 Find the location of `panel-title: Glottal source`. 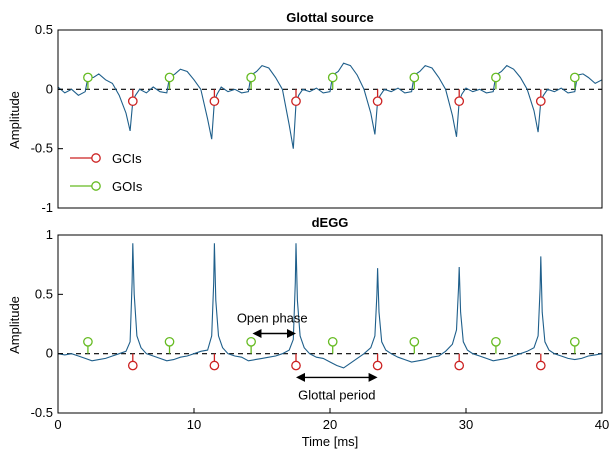

panel-title: Glottal source is located at coordinates (329, 17).